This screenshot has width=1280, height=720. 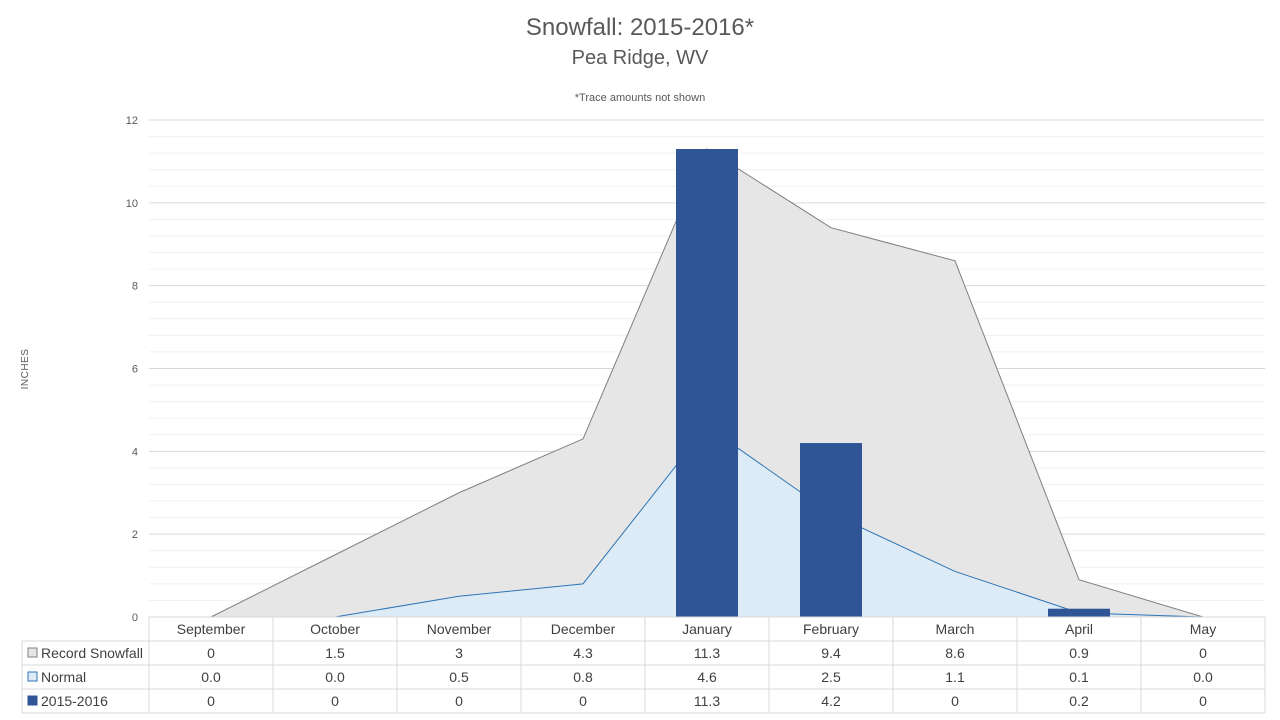 What do you see at coordinates (135, 370) in the screenshot?
I see `y-tick-label: 6` at bounding box center [135, 370].